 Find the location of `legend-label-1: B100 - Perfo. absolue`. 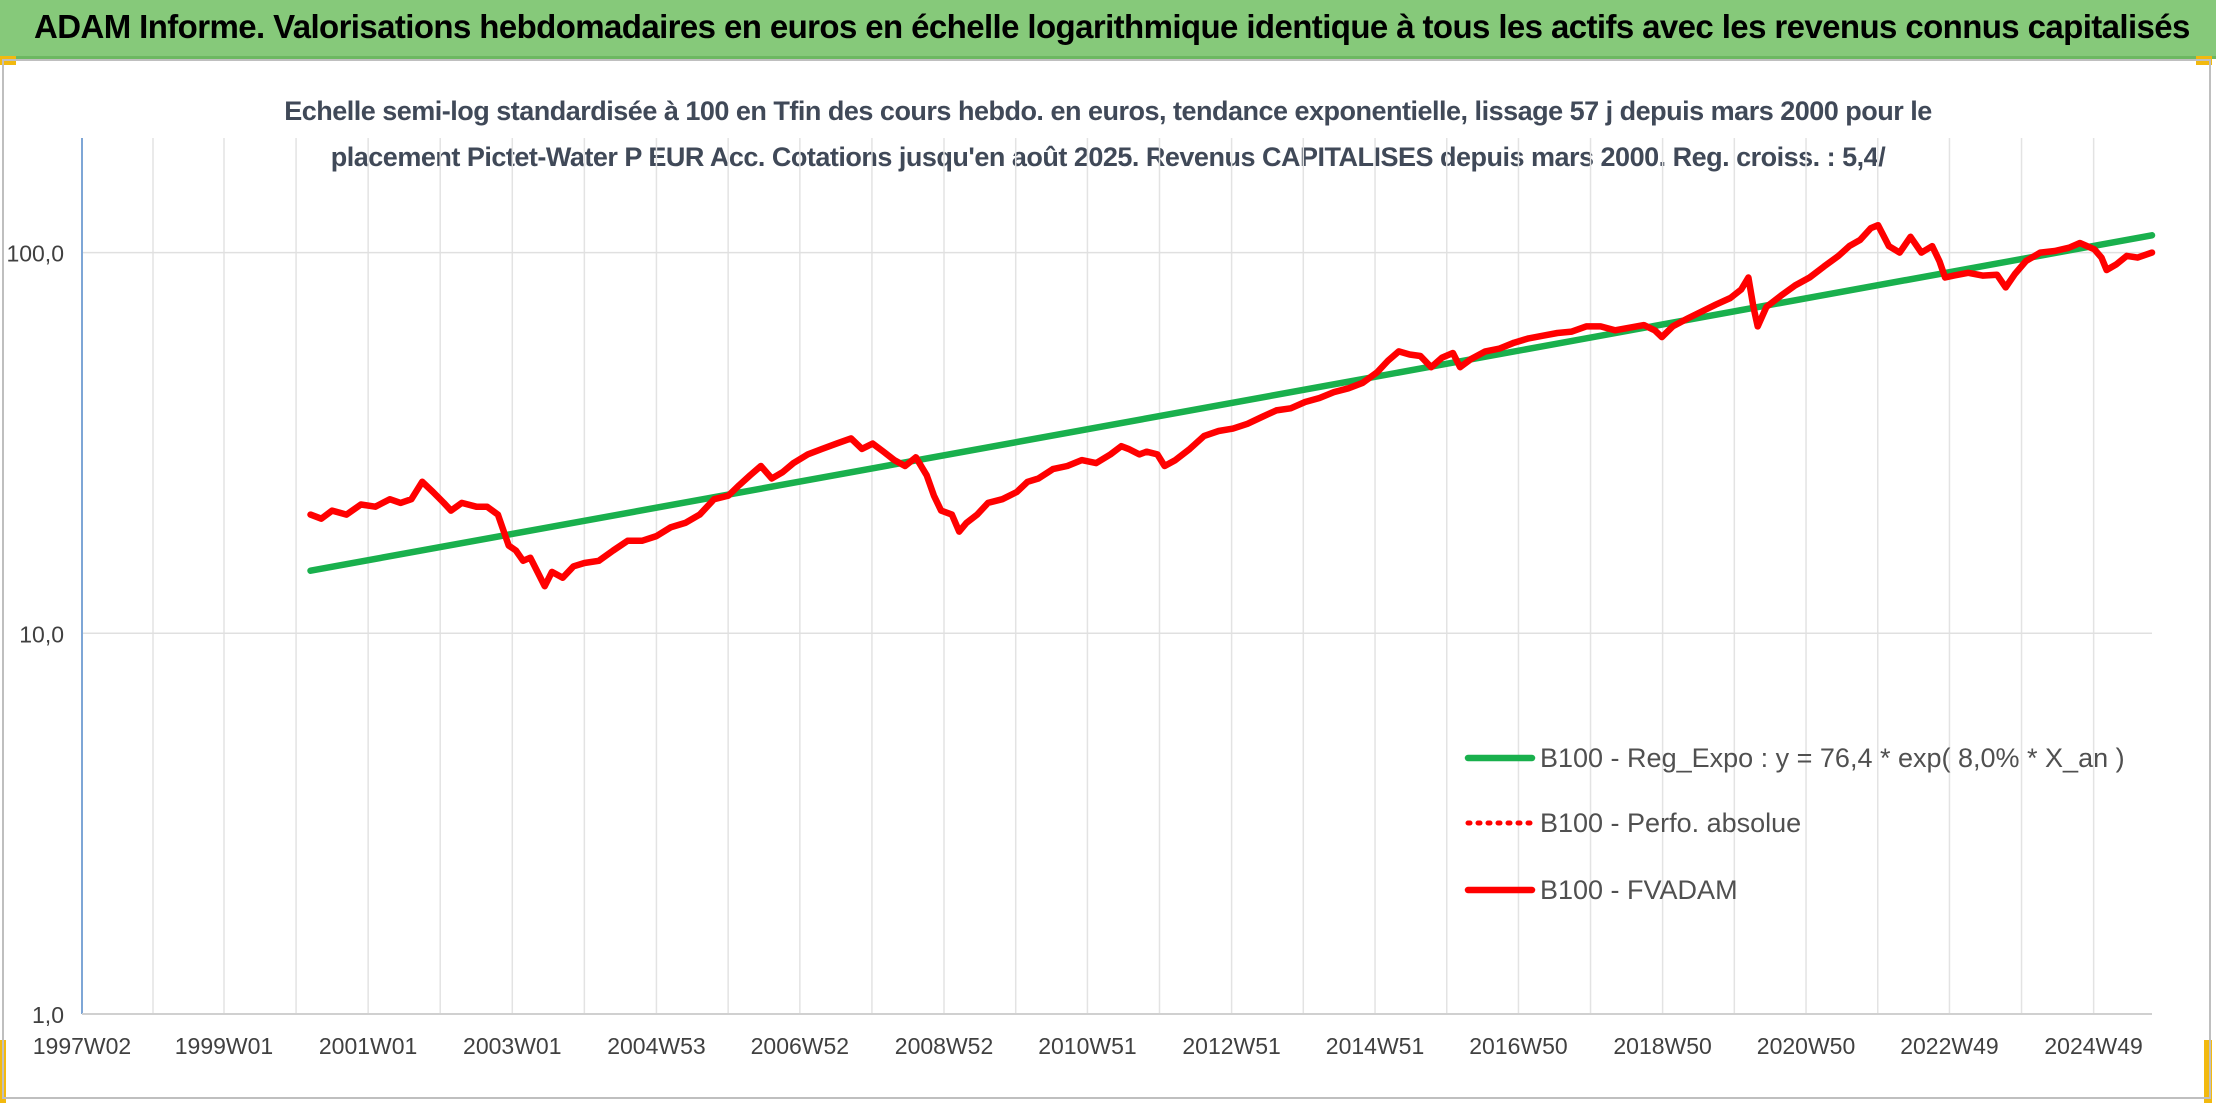

legend-label-1: B100 - Perfo. absolue is located at coordinates (1670, 823).